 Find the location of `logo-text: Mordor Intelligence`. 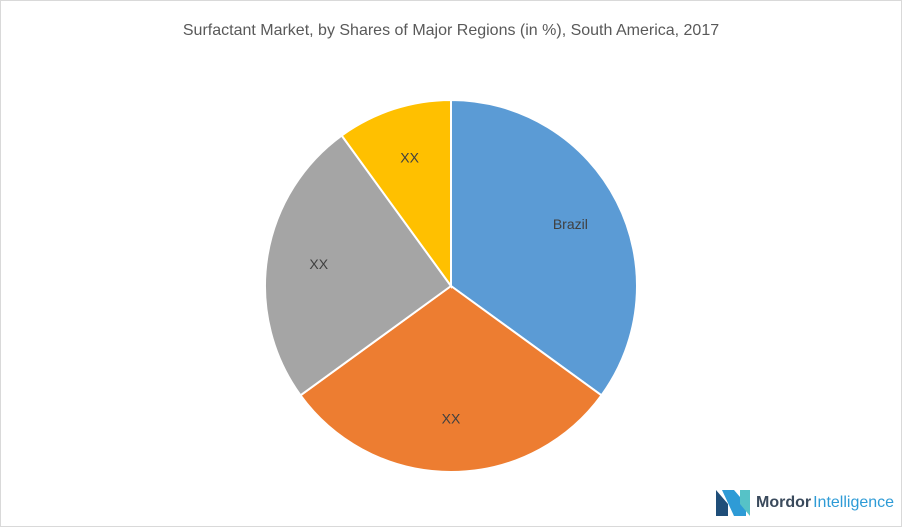

logo-text: Mordor Intelligence is located at coordinates (825, 502).